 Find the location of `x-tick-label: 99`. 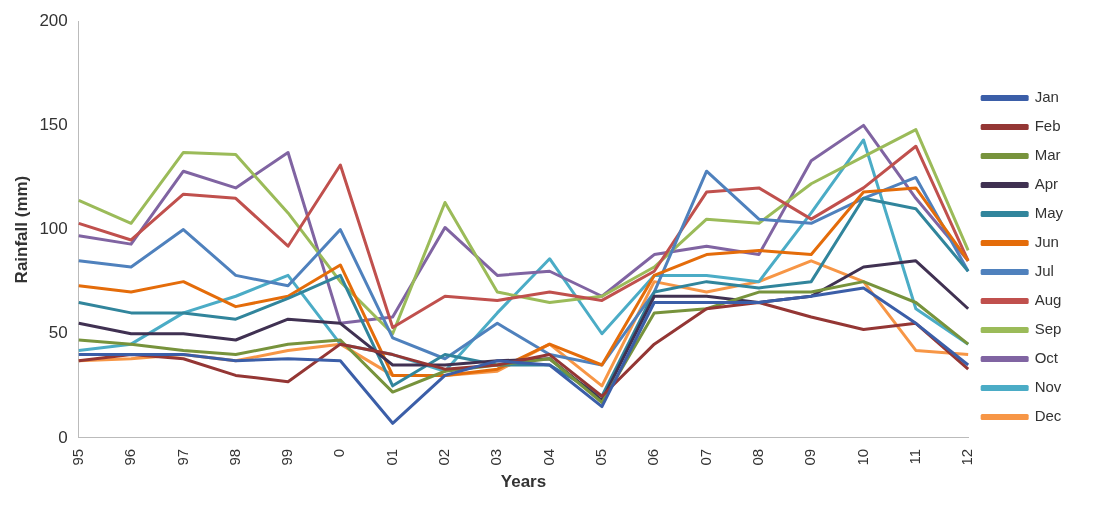

x-tick-label: 99 is located at coordinates (287, 457).